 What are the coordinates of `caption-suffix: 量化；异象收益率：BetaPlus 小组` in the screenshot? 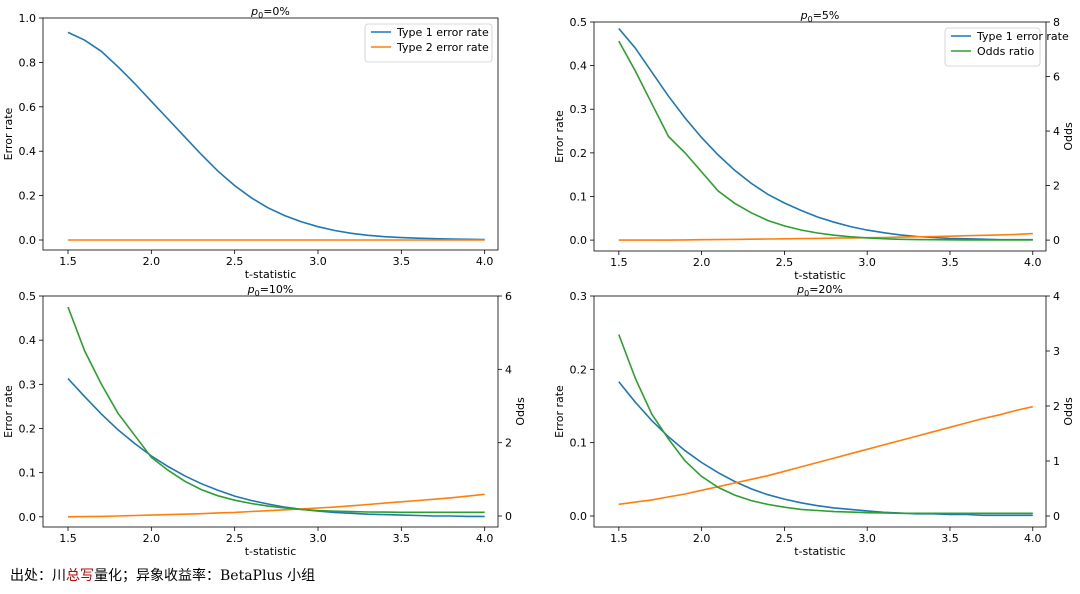 It's located at (205, 576).